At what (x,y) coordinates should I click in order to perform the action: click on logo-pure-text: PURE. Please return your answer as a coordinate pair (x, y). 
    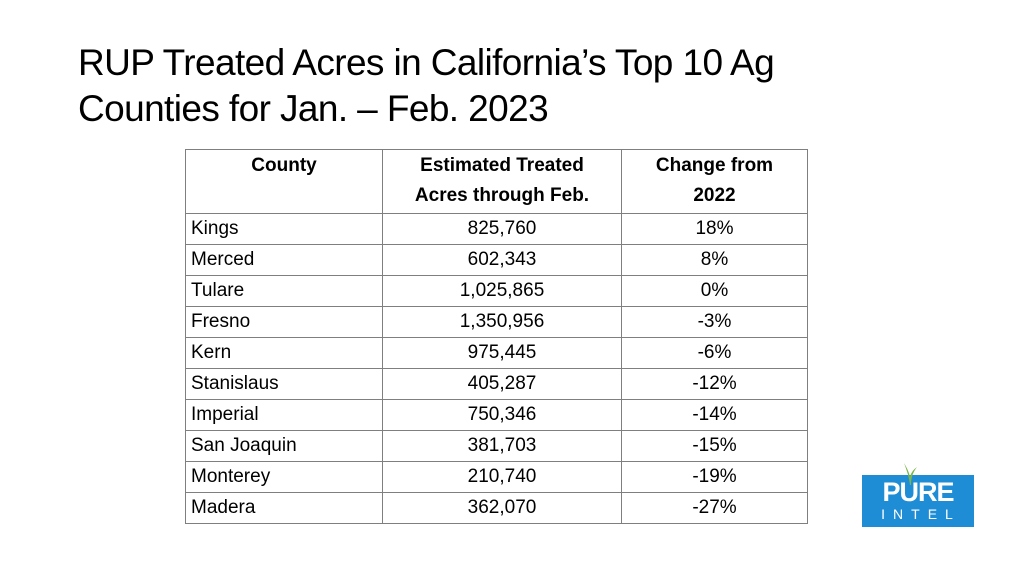
    Looking at the image, I should click on (918, 492).